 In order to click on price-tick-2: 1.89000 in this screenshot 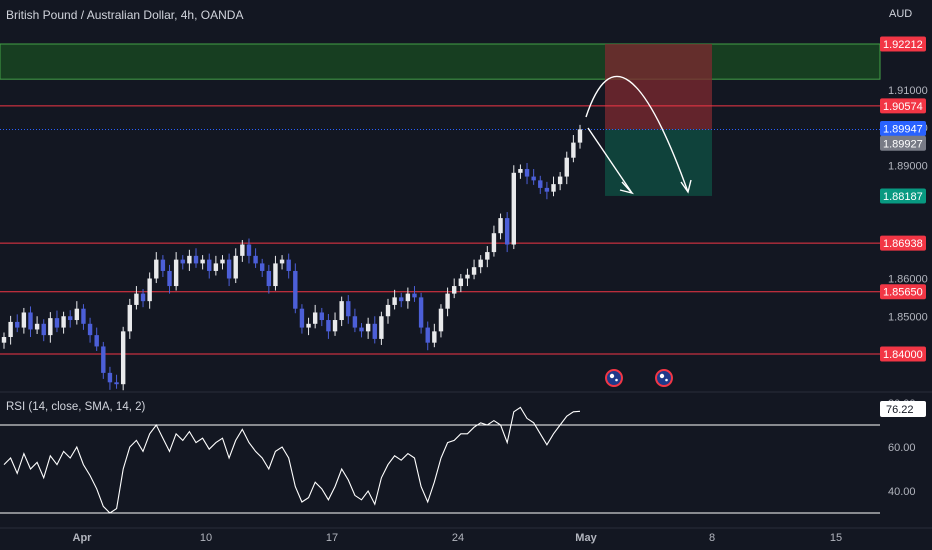, I will do `click(908, 166)`.